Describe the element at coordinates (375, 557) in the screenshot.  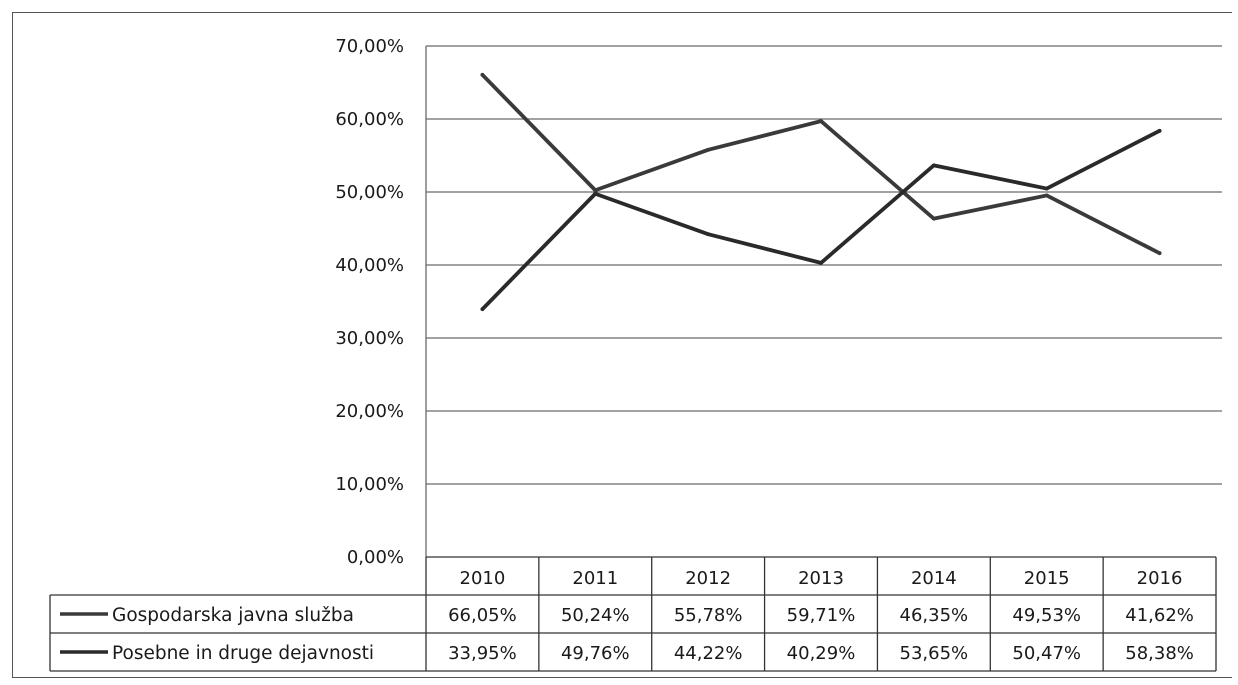
I see `y-tick-label: 0,00%` at that location.